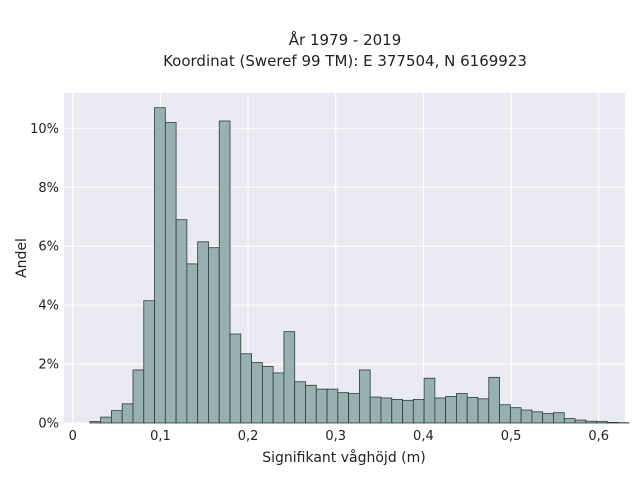 This screenshot has width=640, height=480. What do you see at coordinates (248, 436) in the screenshot?
I see `x-tick-label-2: 0,2` at bounding box center [248, 436].